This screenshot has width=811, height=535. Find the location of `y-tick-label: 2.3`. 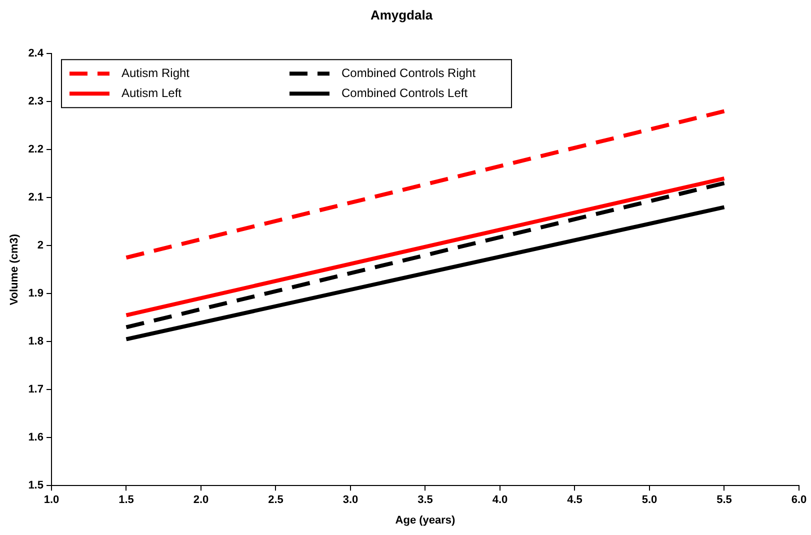

y-tick-label: 2.3 is located at coordinates (36, 102).